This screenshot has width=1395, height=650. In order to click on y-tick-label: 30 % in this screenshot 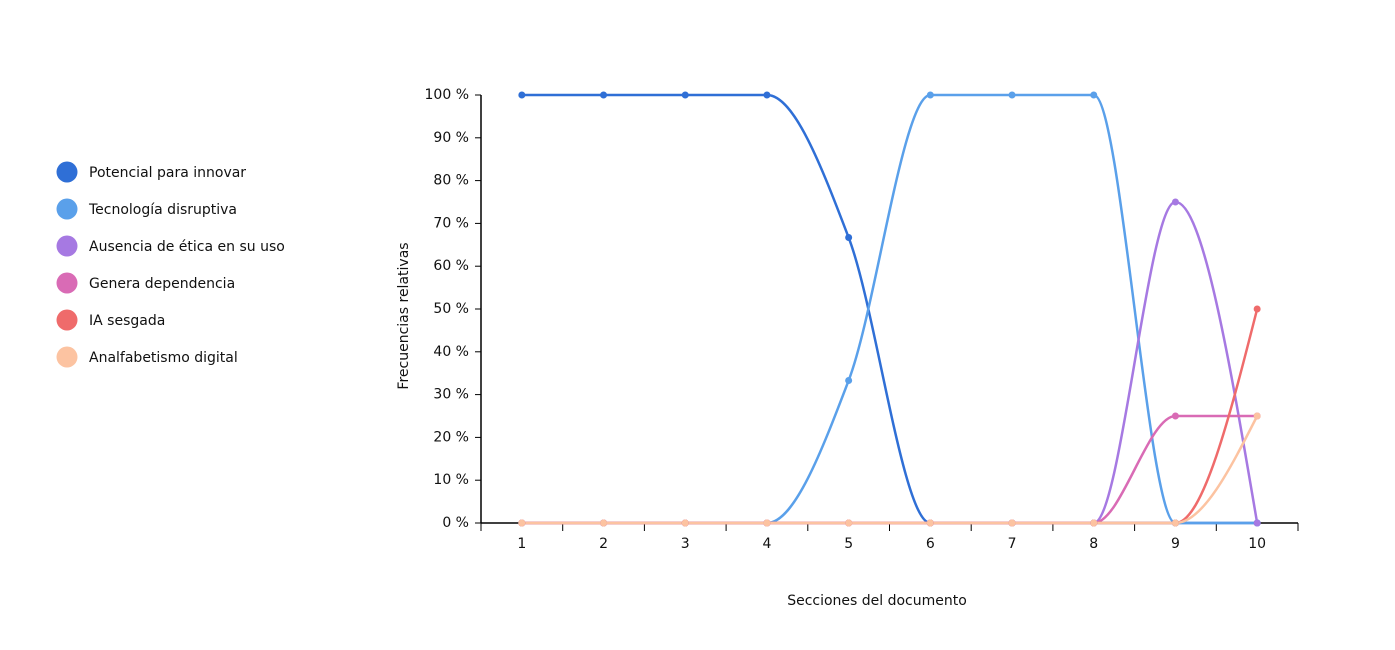, I will do `click(451, 395)`.